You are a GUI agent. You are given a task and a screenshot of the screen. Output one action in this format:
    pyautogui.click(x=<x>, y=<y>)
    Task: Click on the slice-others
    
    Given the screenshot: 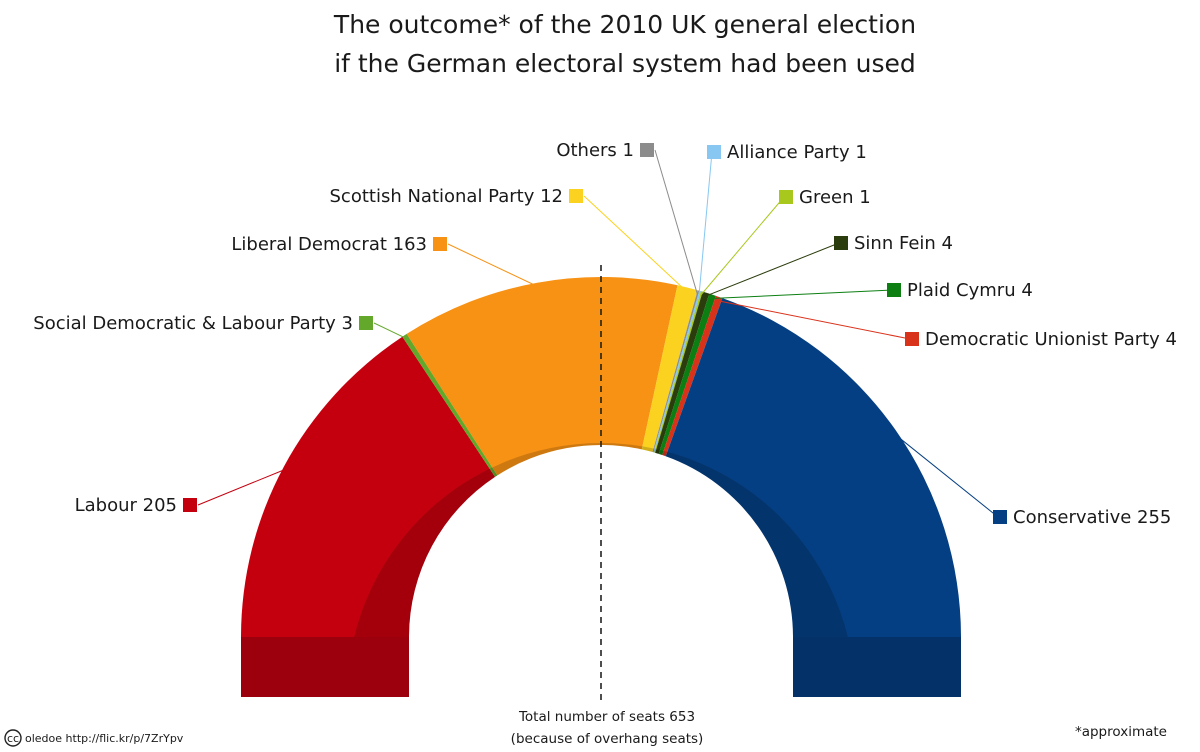 What is the action you would take?
    pyautogui.click(x=676, y=371)
    